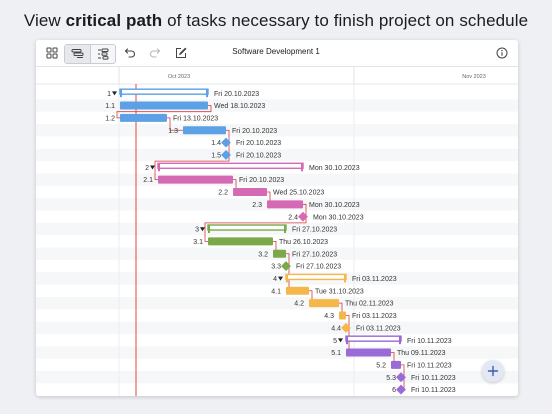 This screenshot has height=414, width=552. I want to click on task-date-label: Fri 13.10.2023, so click(195, 118).